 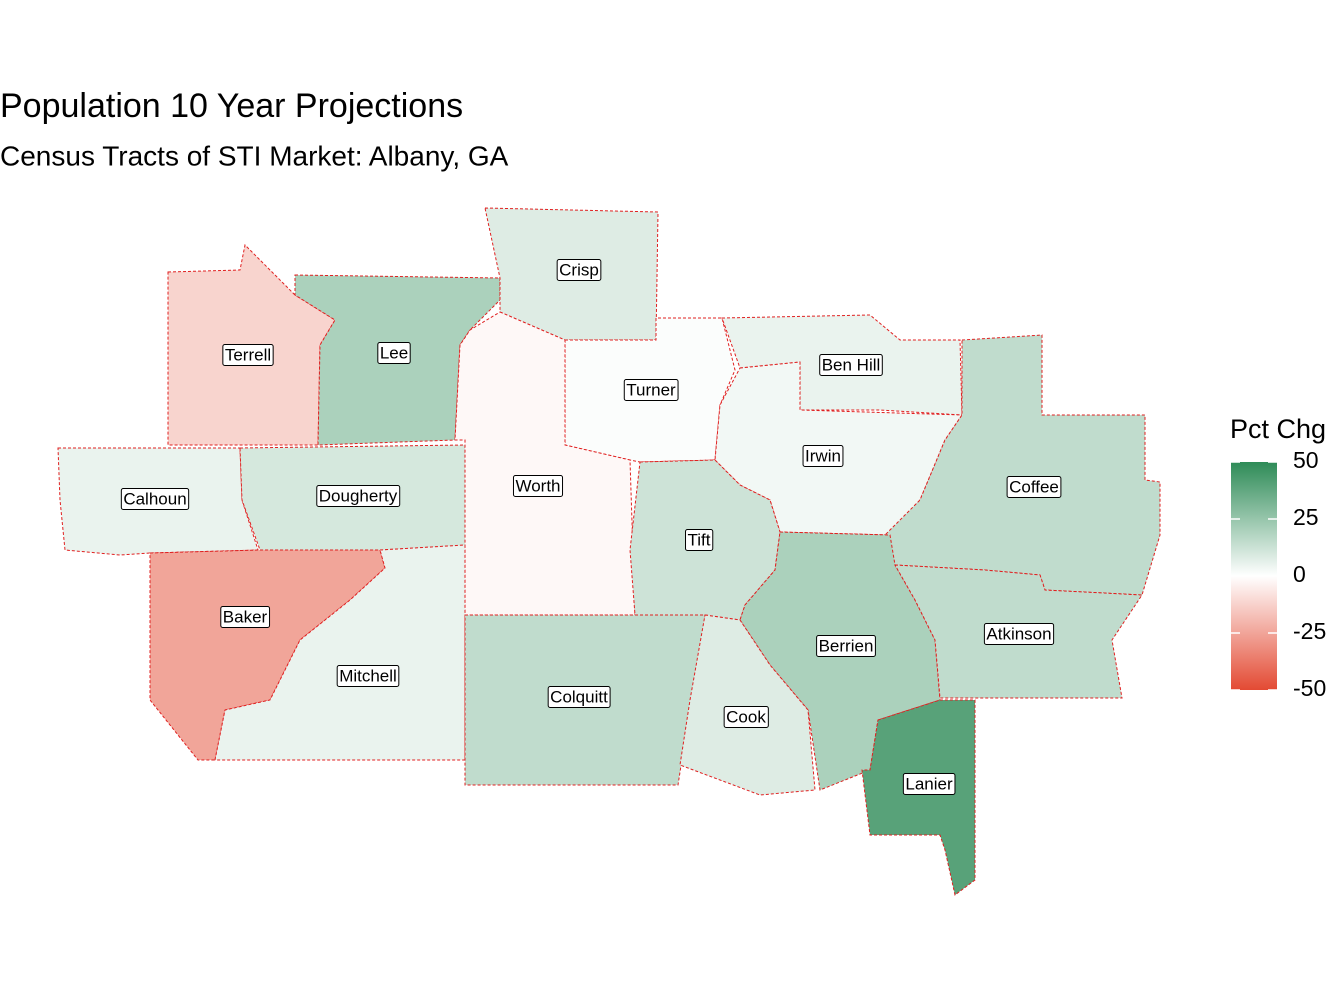 I want to click on county-label: Tift, so click(x=699, y=539).